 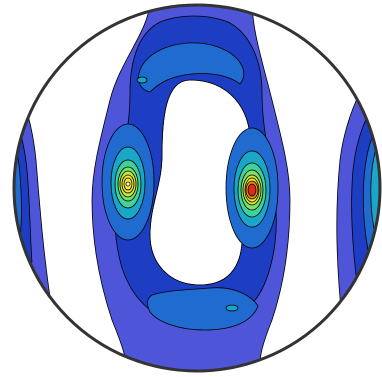 What do you see at coordinates (142, 80) in the screenshot?
I see `ring-top-inner-spot` at bounding box center [142, 80].